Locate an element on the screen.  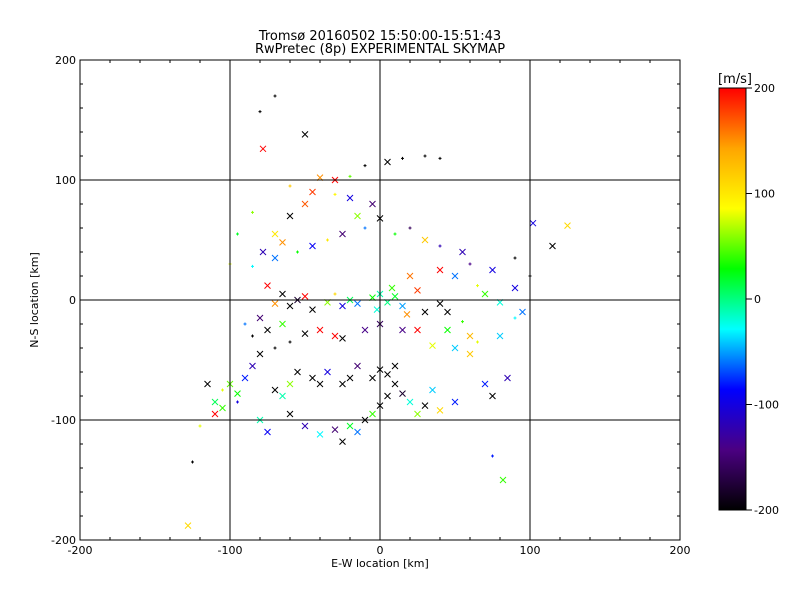
colorbar-tick-label: 0 is located at coordinates (757, 299).